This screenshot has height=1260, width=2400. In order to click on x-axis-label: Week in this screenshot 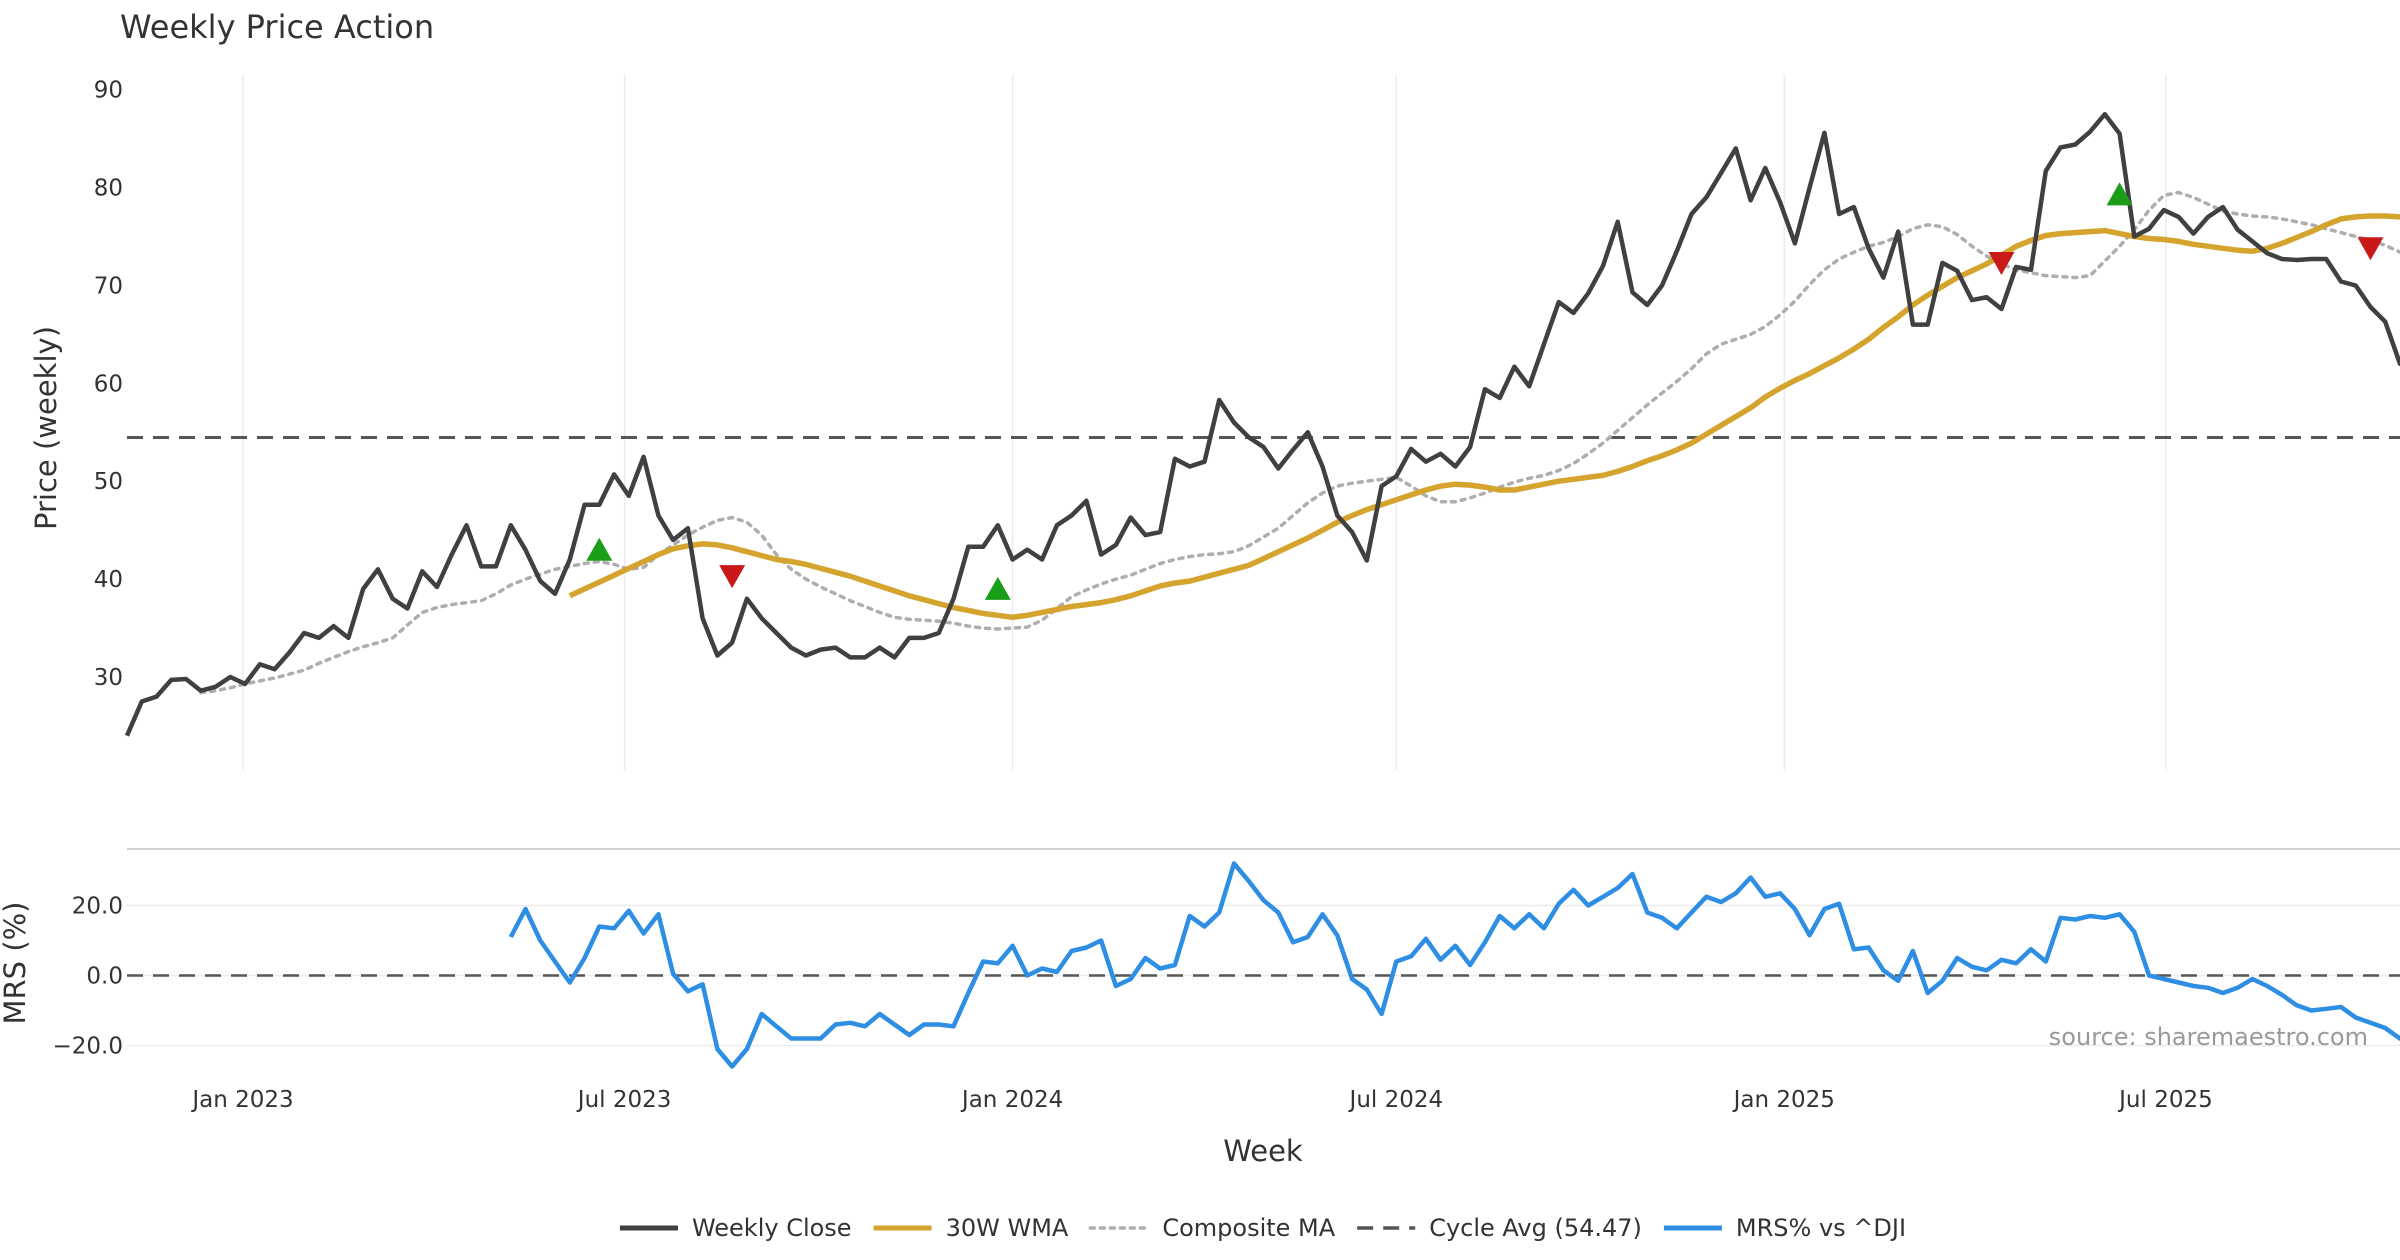, I will do `click(1263, 1151)`.